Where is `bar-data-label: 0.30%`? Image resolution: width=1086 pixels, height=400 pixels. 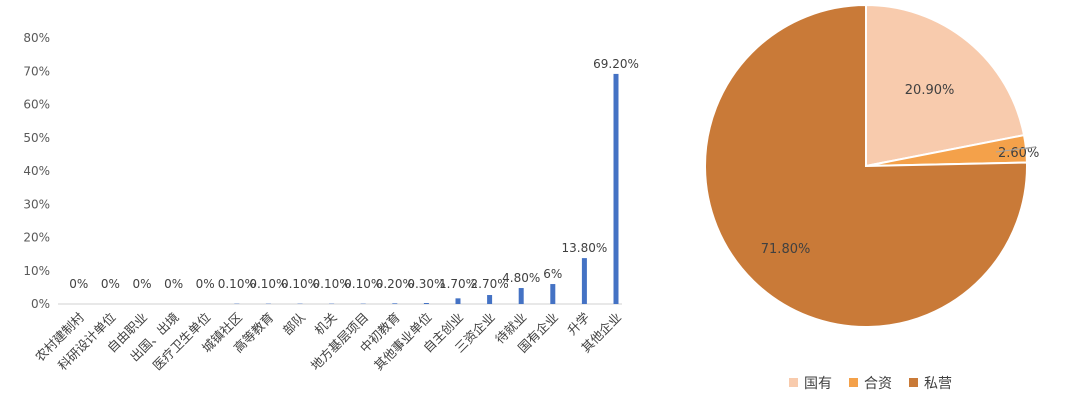
bar-data-label: 0.30% is located at coordinates (426, 284).